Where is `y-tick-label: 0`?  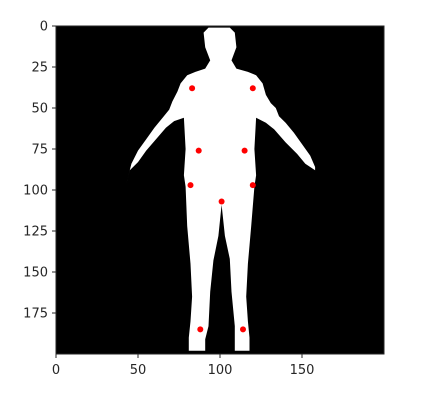 y-tick-label: 0 is located at coordinates (44, 27).